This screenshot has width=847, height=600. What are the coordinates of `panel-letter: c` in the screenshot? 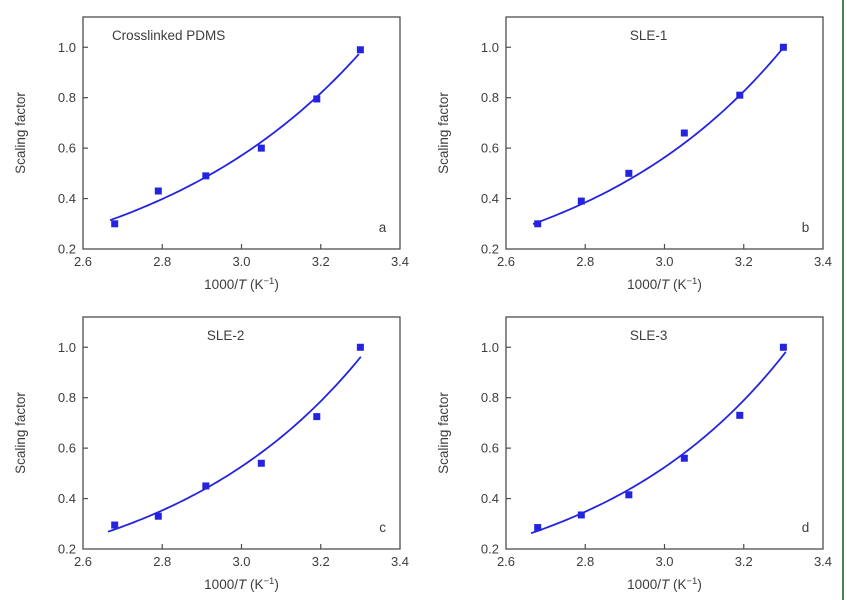 It's located at (382, 527).